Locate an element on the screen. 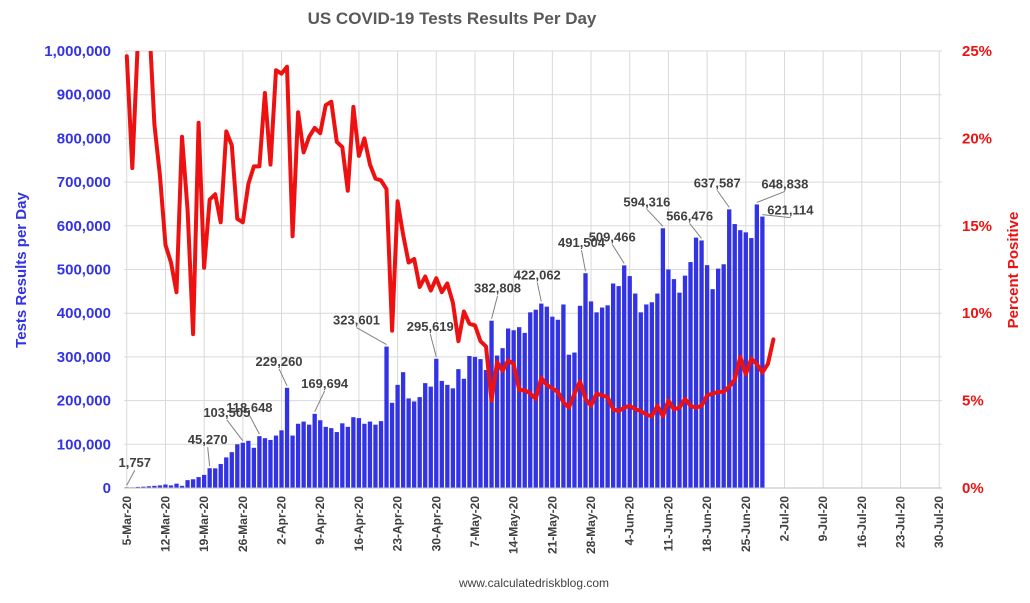  x-tick-label: 4-Jun-20 is located at coordinates (630, 521).